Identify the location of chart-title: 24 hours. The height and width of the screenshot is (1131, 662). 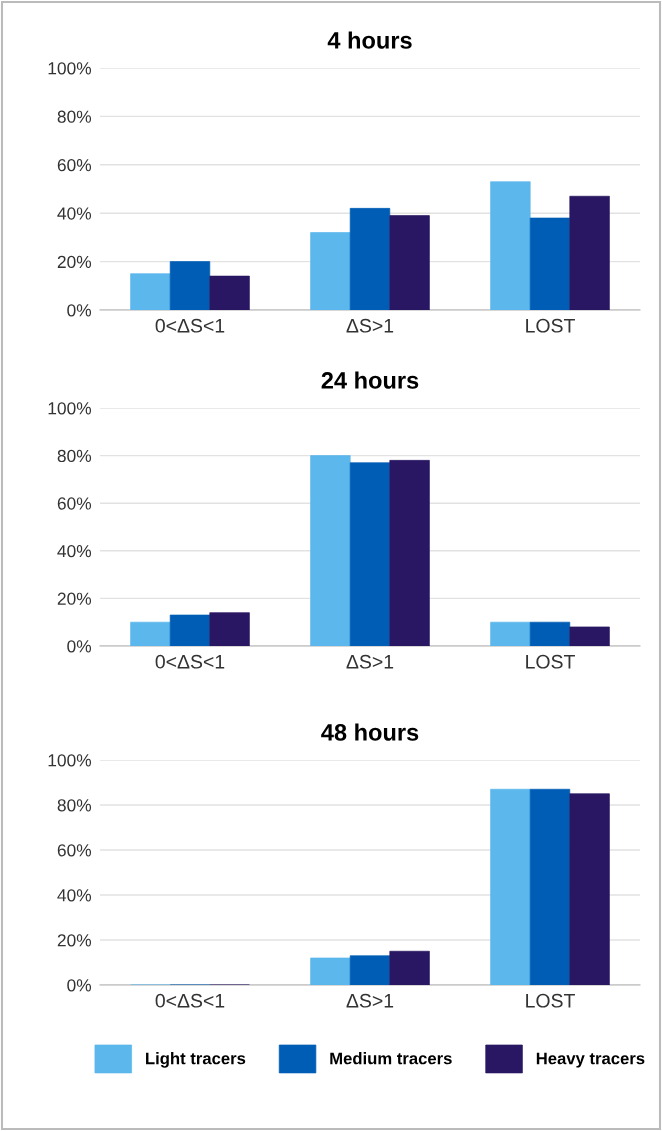
(370, 380).